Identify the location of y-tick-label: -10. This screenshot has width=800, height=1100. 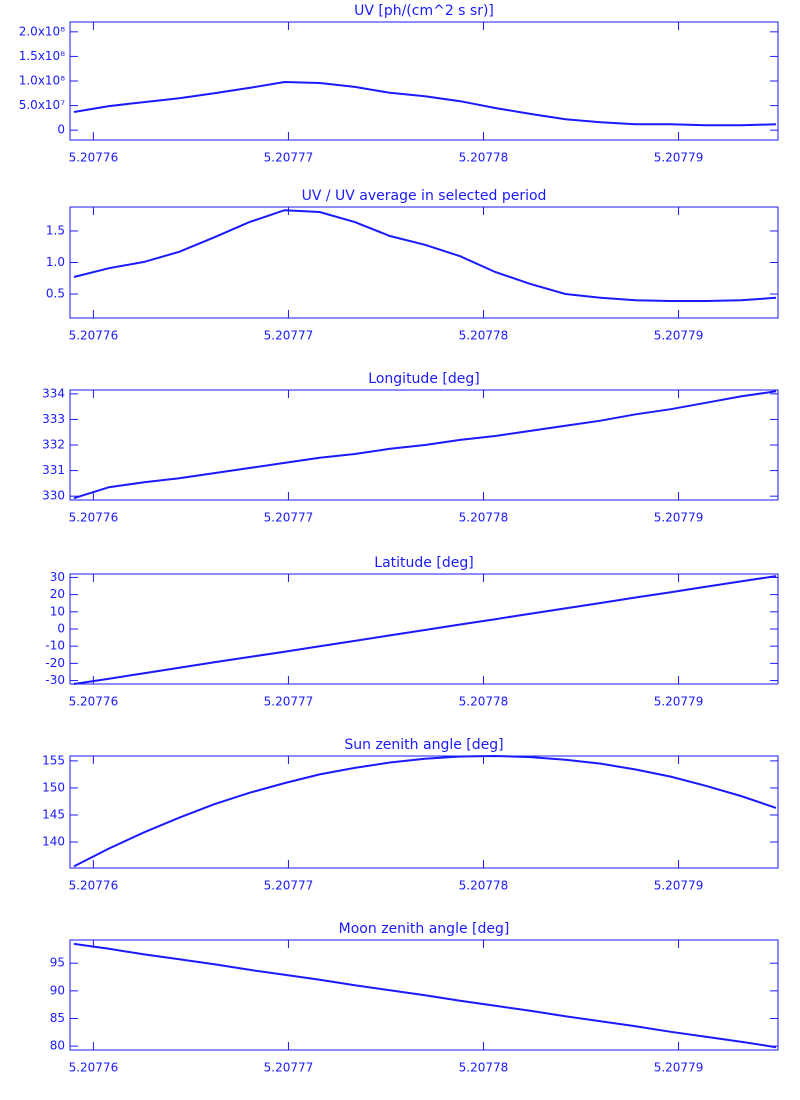
(55, 646).